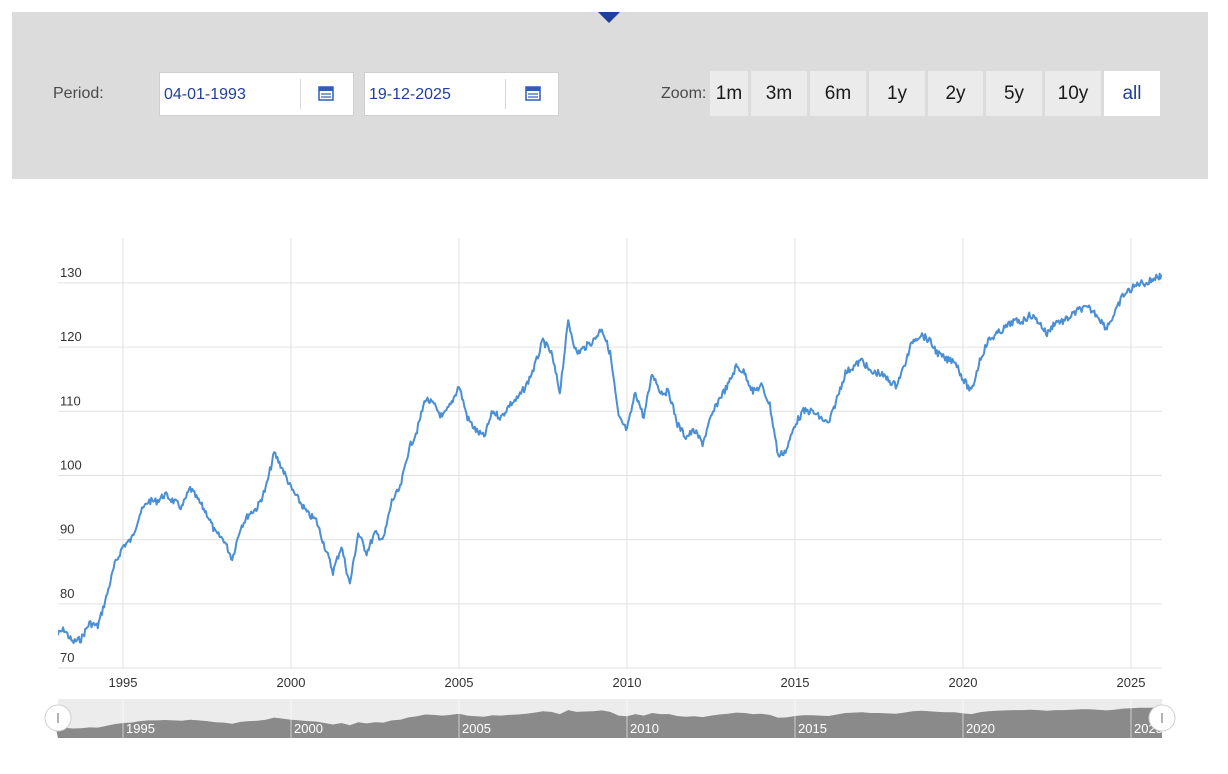 The image size is (1228, 774). I want to click on zoom-10y-button: 10y, so click(1073, 93).